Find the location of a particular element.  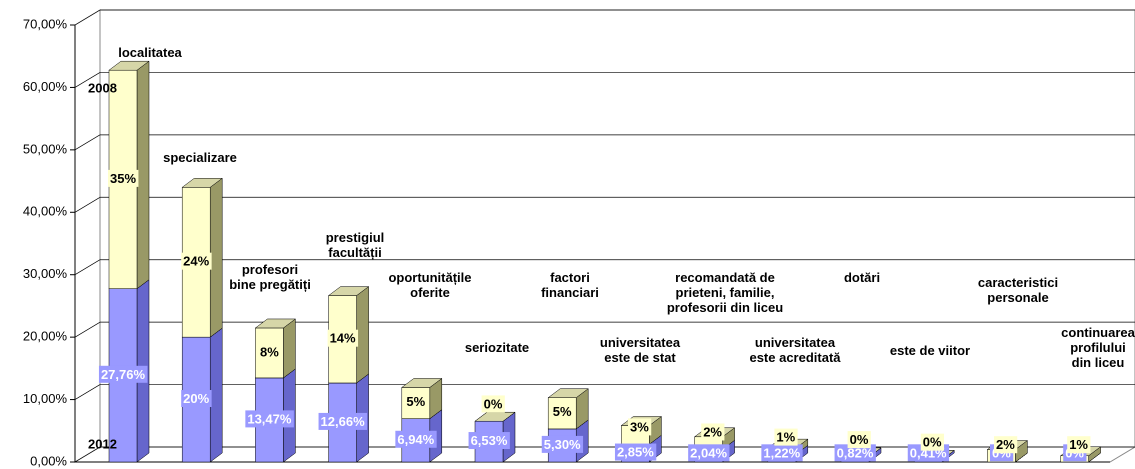

value-label: 27,76% is located at coordinates (123, 374).